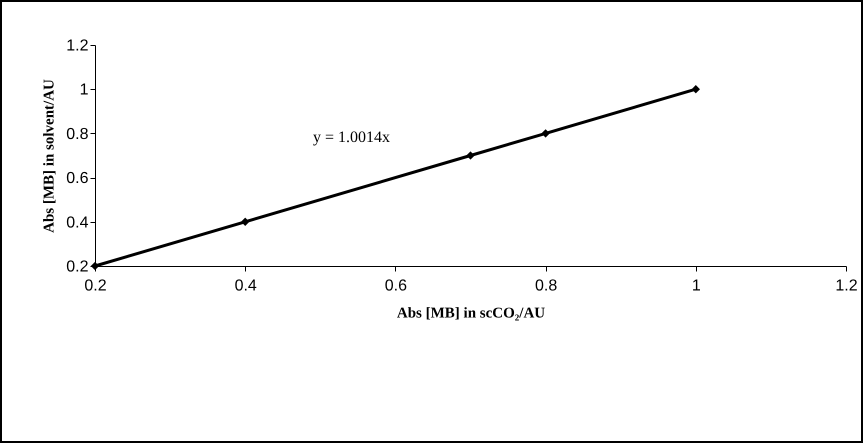 The image size is (867, 447). I want to click on x-tick-label: 1.2, so click(846, 286).